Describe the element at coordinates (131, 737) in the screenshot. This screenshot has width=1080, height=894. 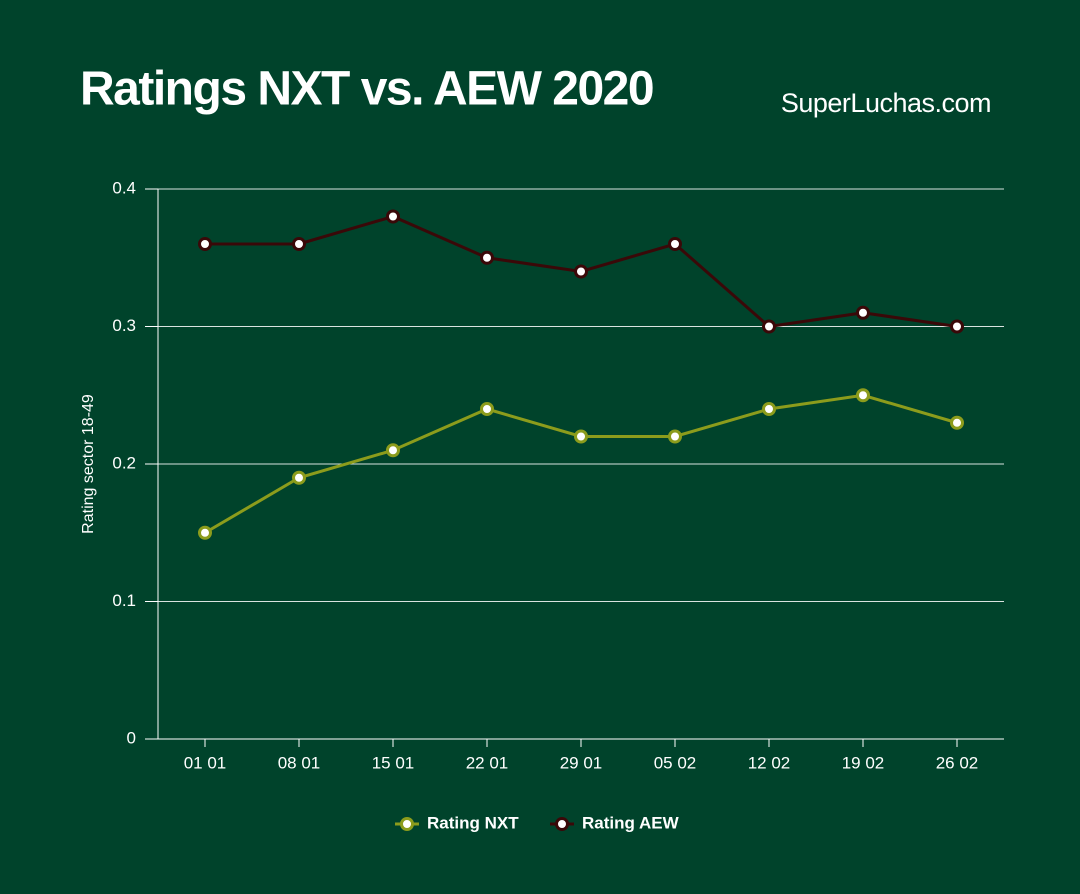
I see `y-tick-label: 0` at that location.